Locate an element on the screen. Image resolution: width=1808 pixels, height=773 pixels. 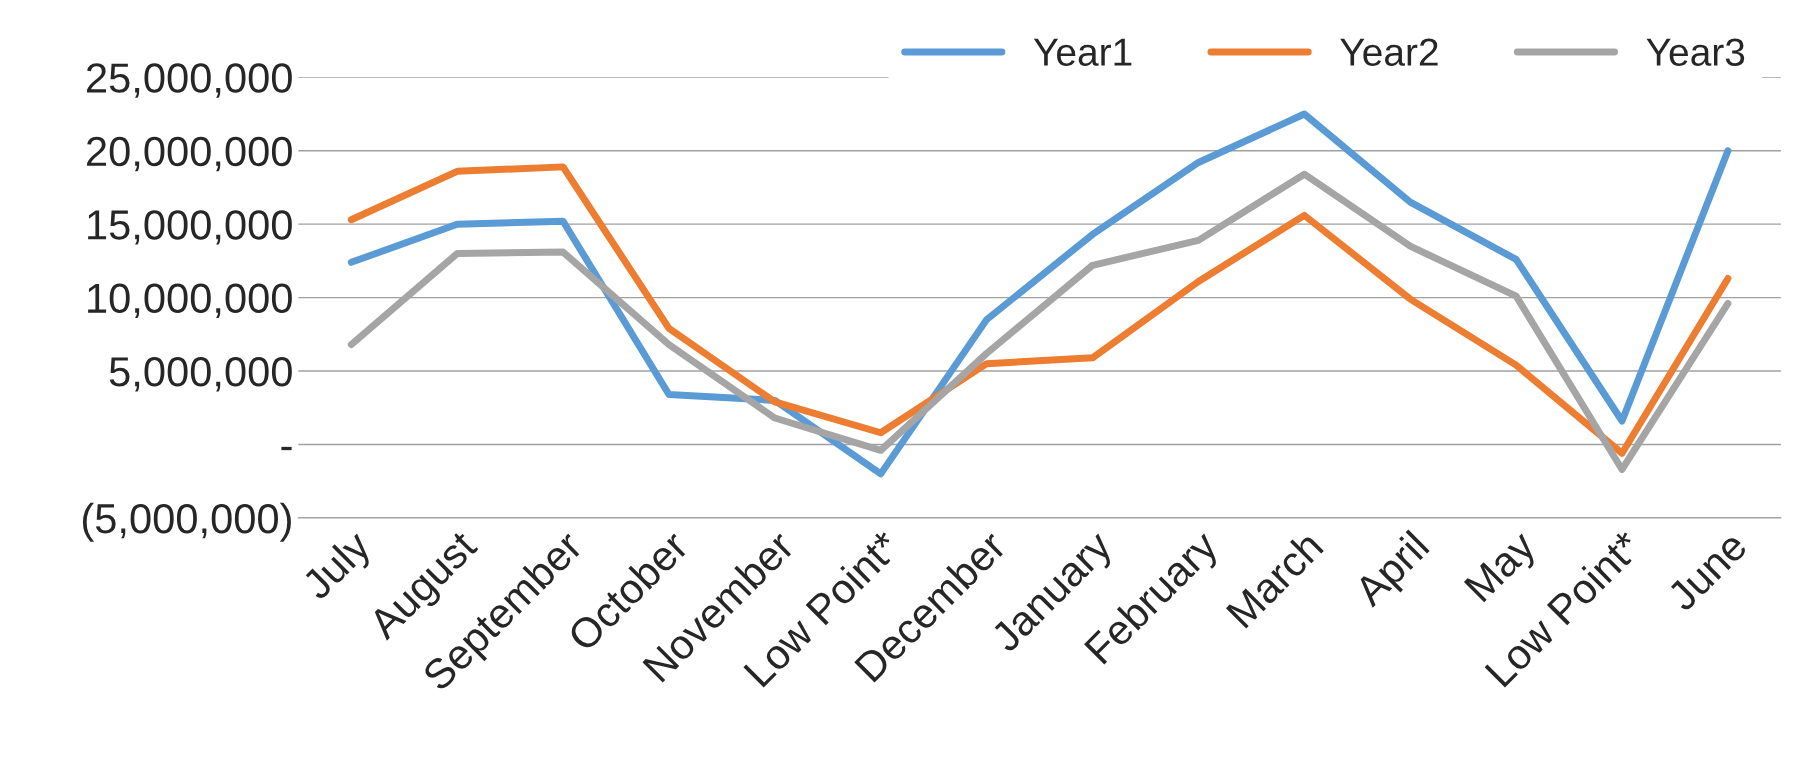
y-tick-label: 10,000,000 is located at coordinates (190, 301).